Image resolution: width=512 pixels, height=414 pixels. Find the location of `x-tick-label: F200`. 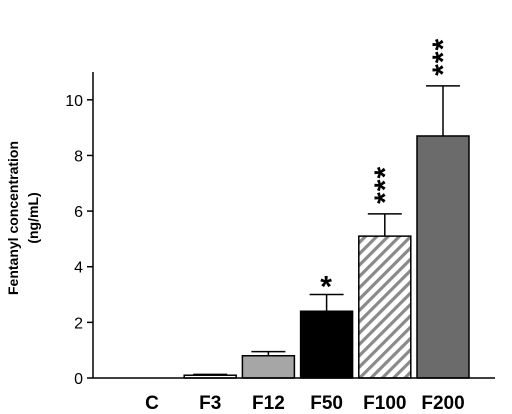

x-tick-label: F200 is located at coordinates (442, 403).